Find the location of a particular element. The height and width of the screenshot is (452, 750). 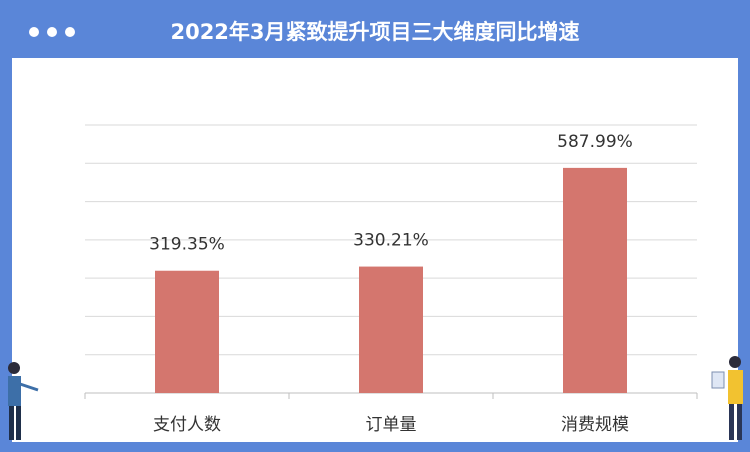

chart-title: 2022年3月紧致提升项目三大维度同比增速 is located at coordinates (374, 32).